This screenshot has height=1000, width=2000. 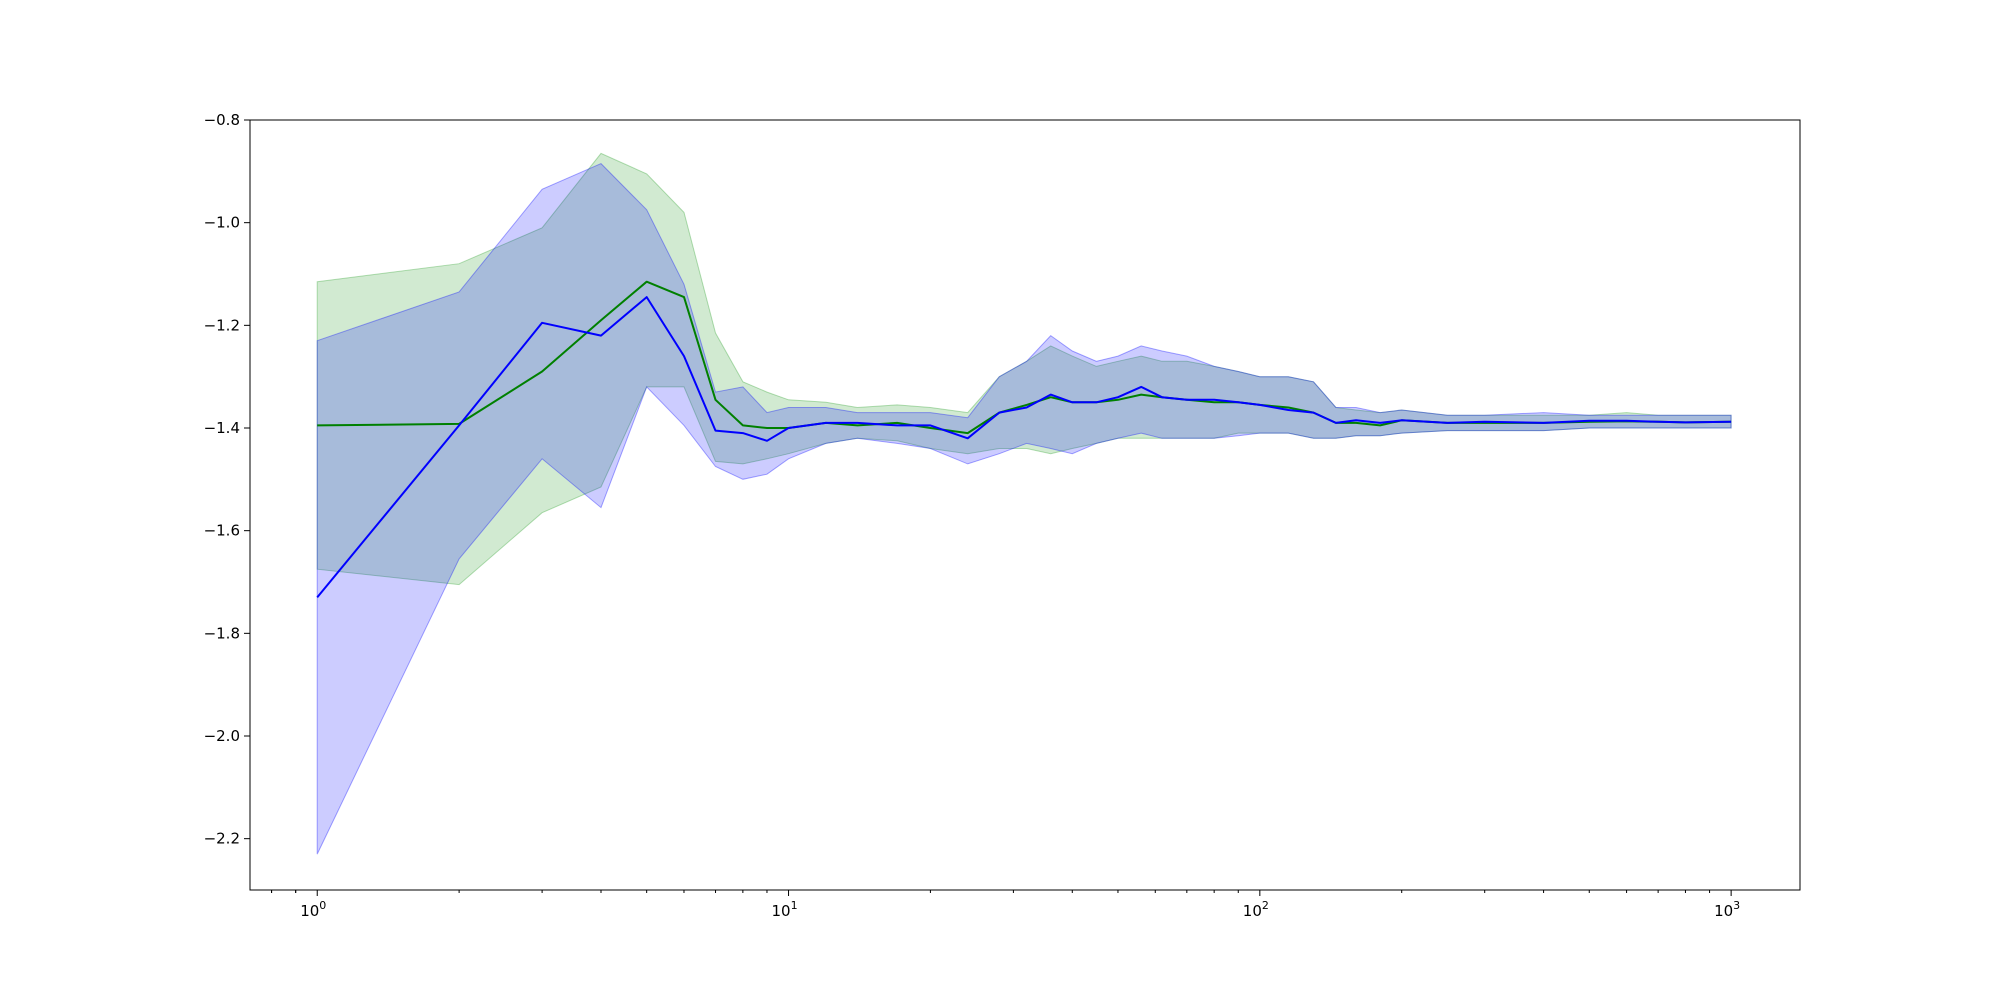 What do you see at coordinates (222, 120) in the screenshot?
I see `y-tick-label-0: −0.8` at bounding box center [222, 120].